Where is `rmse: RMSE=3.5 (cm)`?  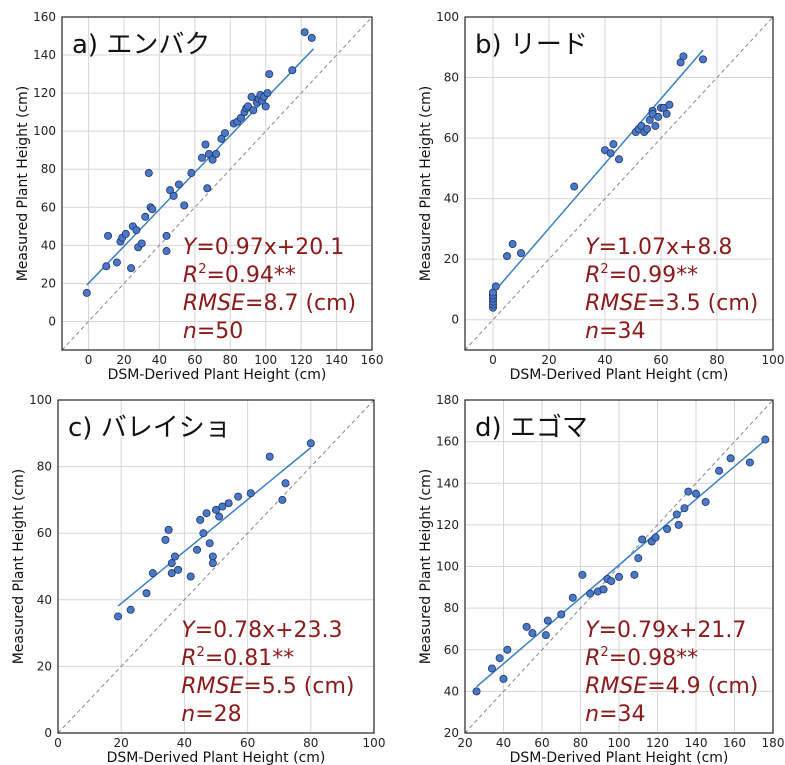
rmse: RMSE=3.5 (cm) is located at coordinates (671, 303).